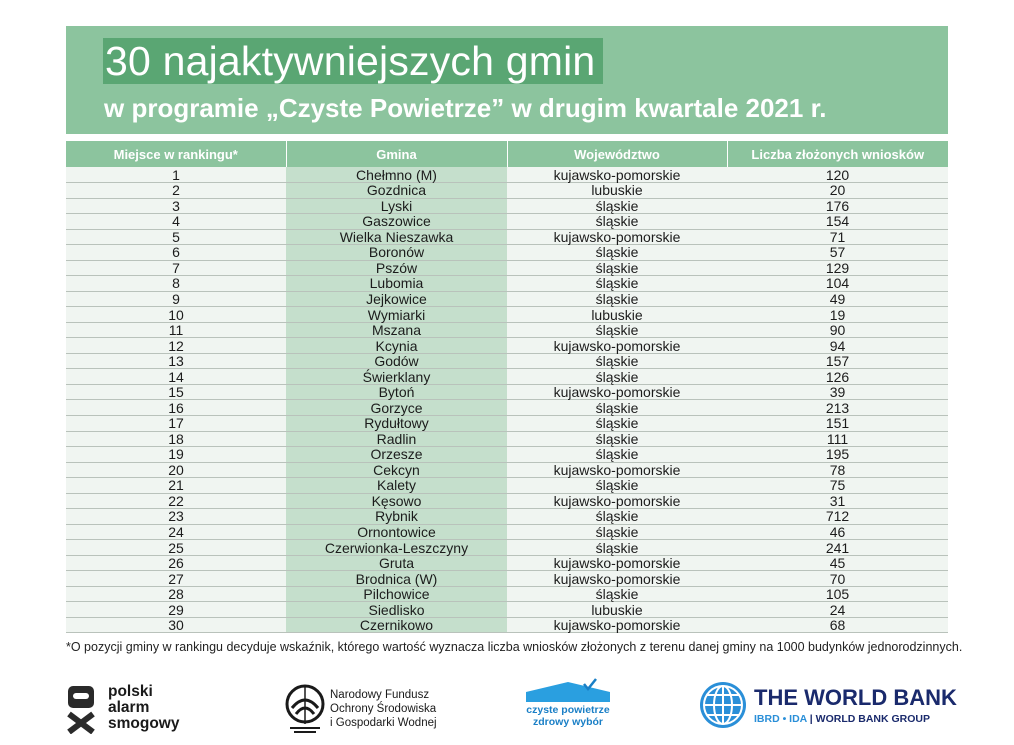  I want to click on table-row: 9 Jejkowice śląskie 49, so click(507, 299).